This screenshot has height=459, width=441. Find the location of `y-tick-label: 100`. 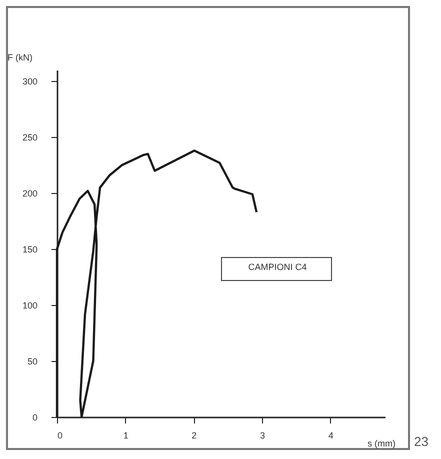

y-tick-label: 100 is located at coordinates (30, 305).